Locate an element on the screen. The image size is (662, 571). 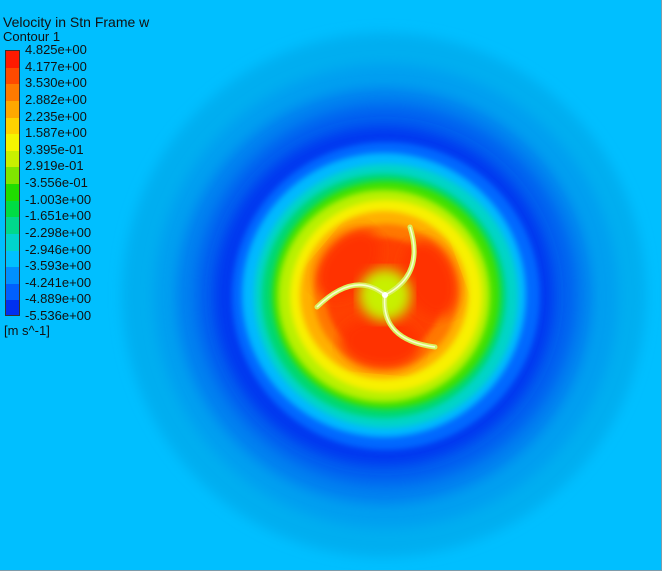
legend-tick-label: -1.651e+00 is located at coordinates (58, 216).